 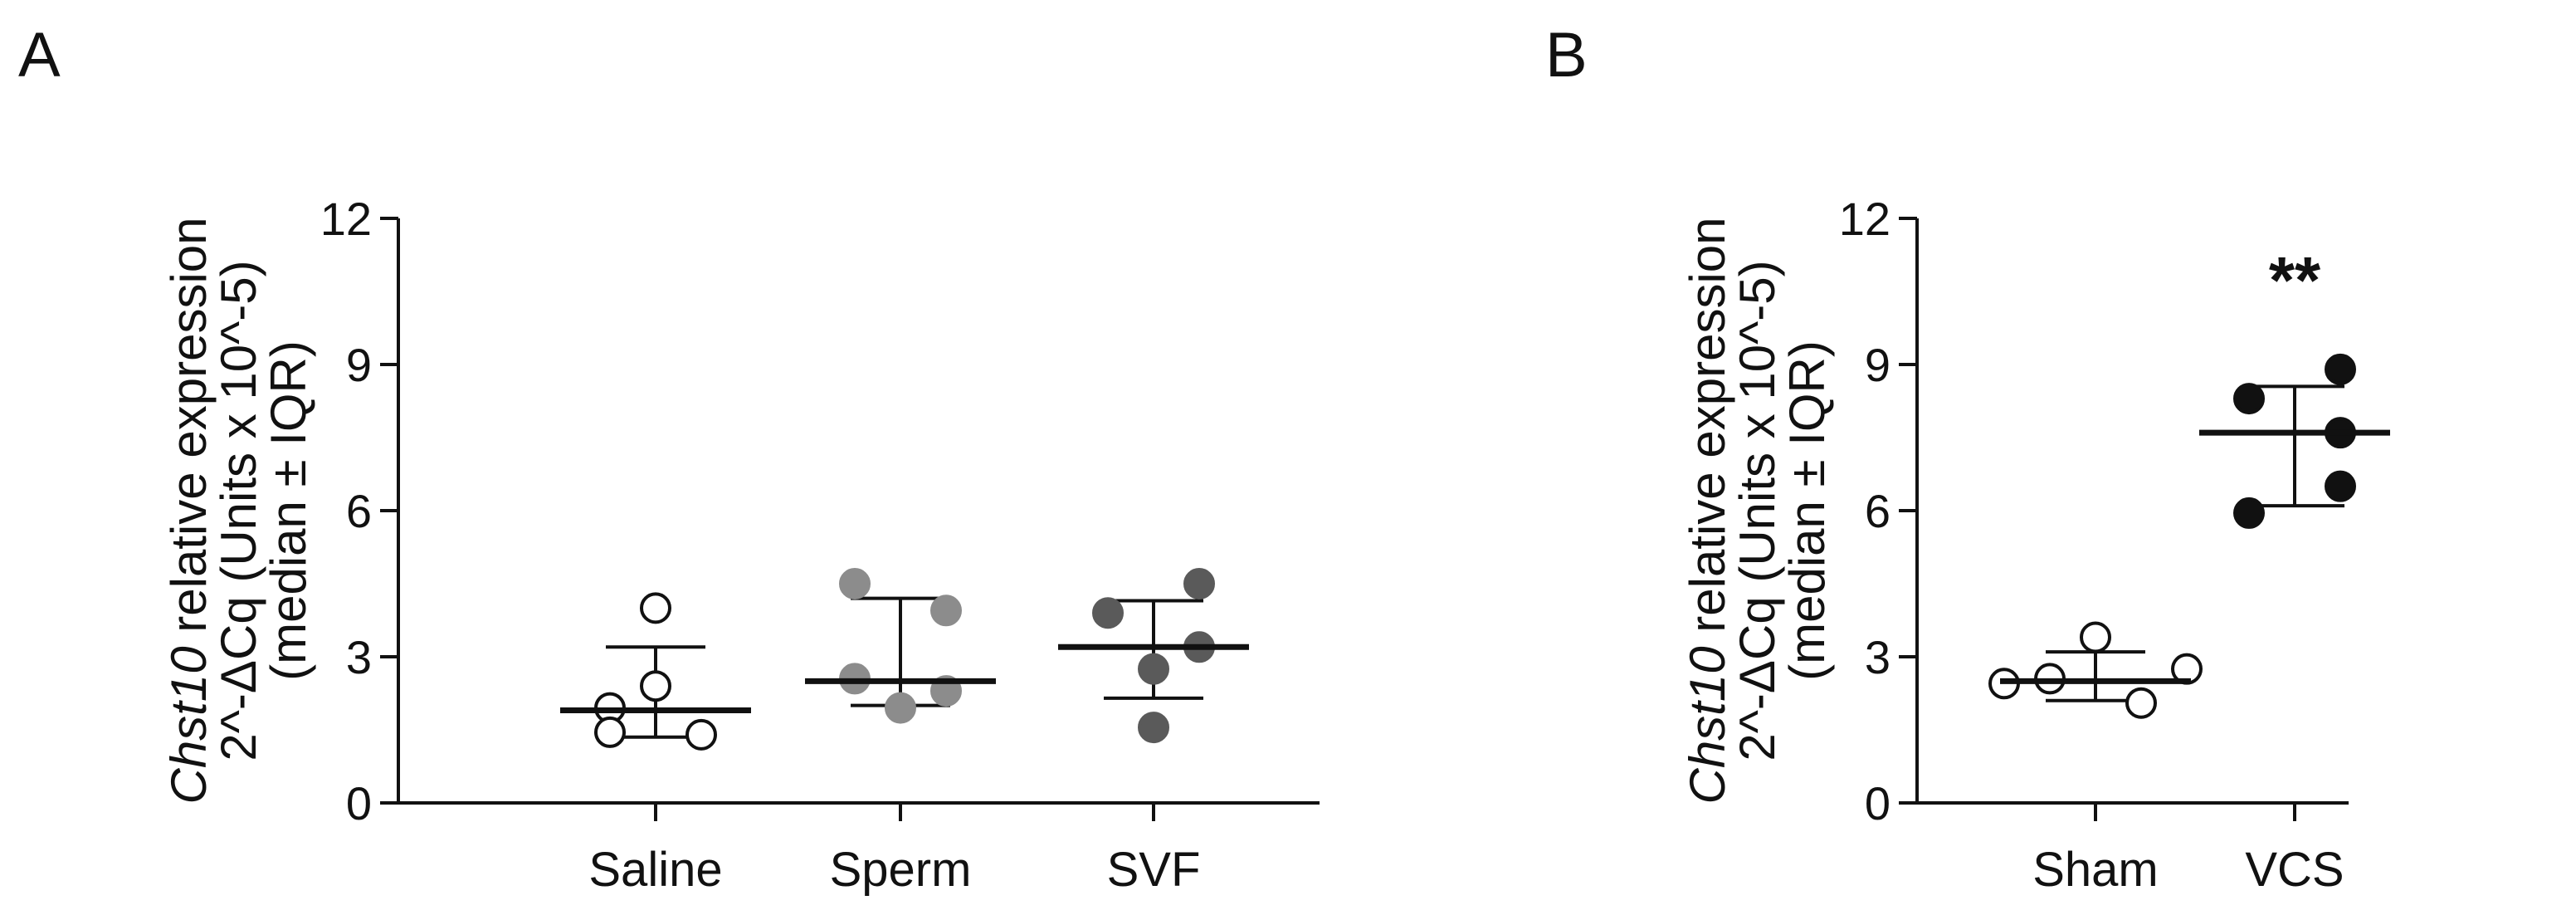 I want to click on panel-b-letter: B, so click(x=1566, y=55).